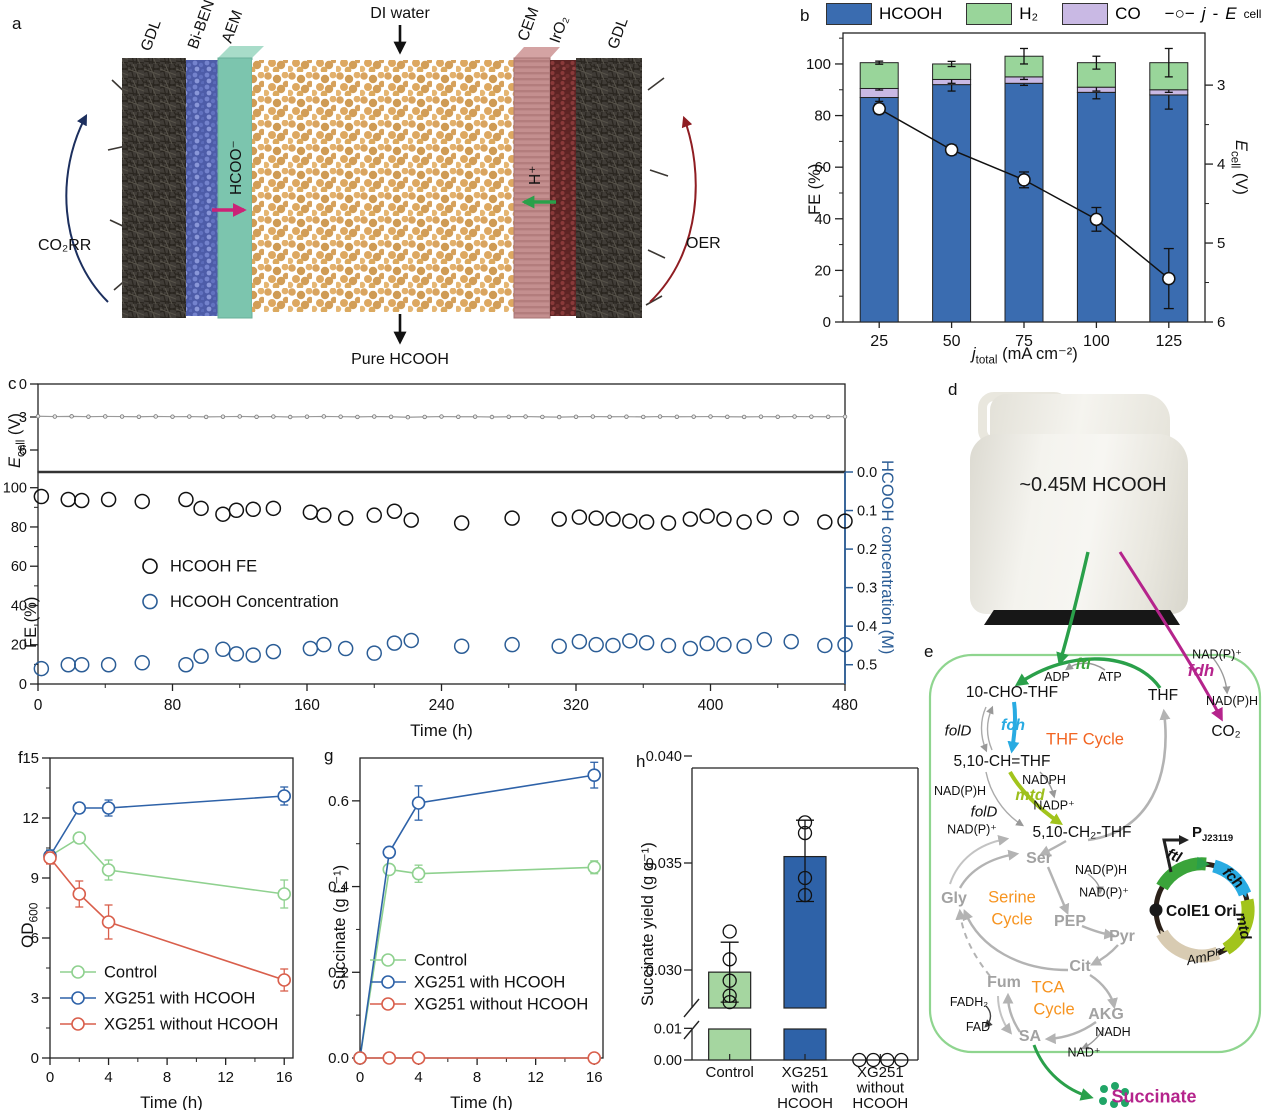  I want to click on panel-f-ylabel: OD600, so click(29, 925).